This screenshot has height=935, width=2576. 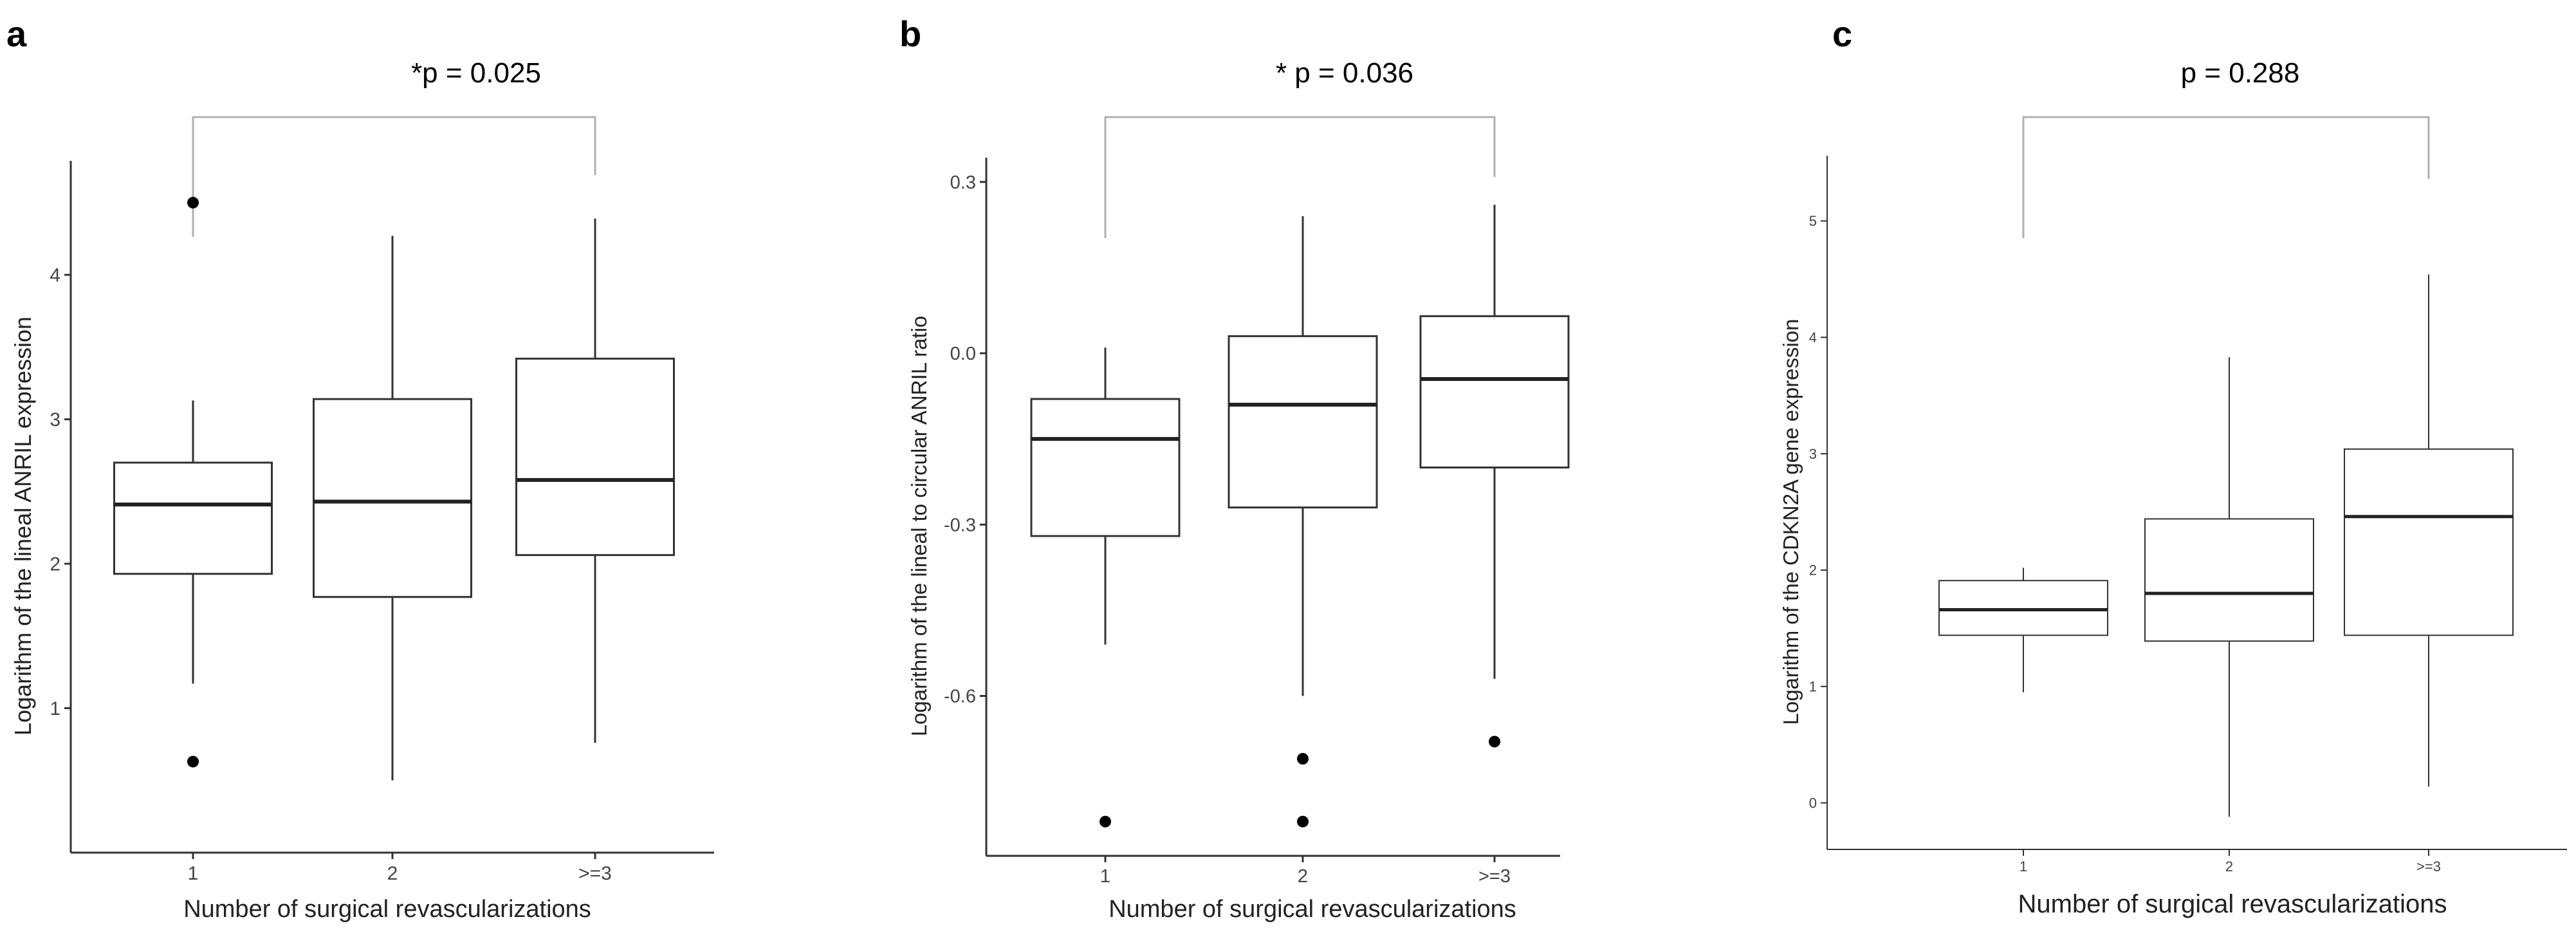 I want to click on panel-letter: c, so click(x=1842, y=34).